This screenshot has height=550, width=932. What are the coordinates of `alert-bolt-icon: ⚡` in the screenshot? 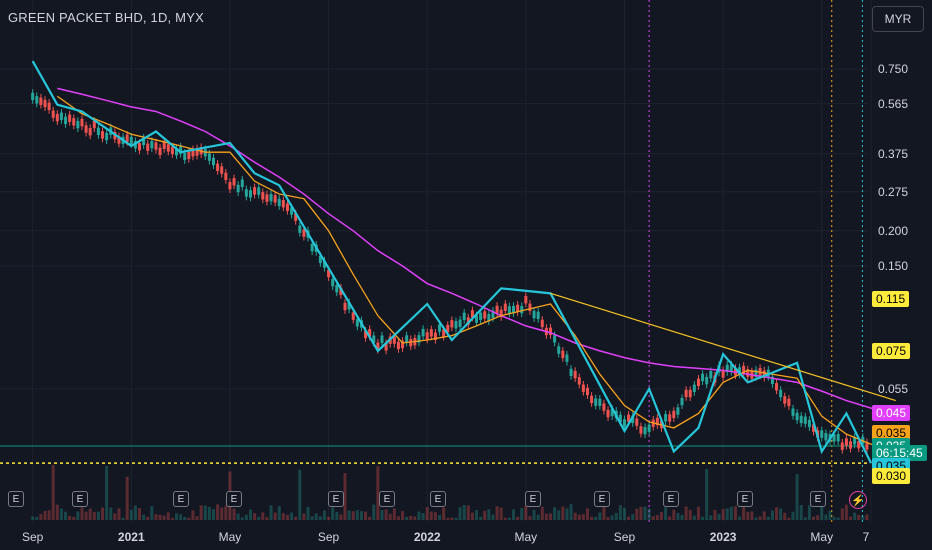 It's located at (858, 500).